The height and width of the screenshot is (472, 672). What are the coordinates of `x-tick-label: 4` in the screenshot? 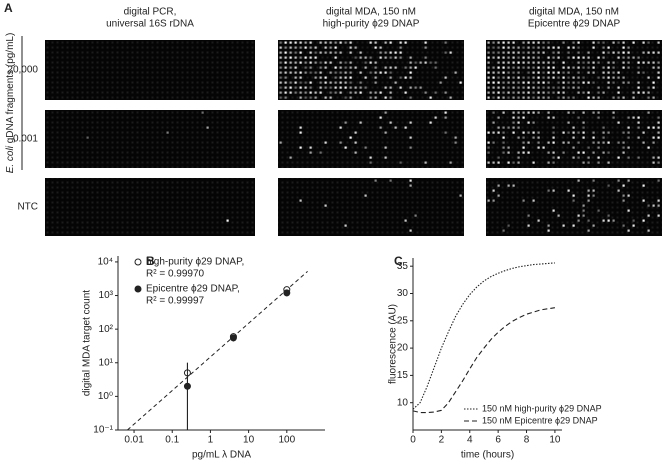 It's located at (470, 440).